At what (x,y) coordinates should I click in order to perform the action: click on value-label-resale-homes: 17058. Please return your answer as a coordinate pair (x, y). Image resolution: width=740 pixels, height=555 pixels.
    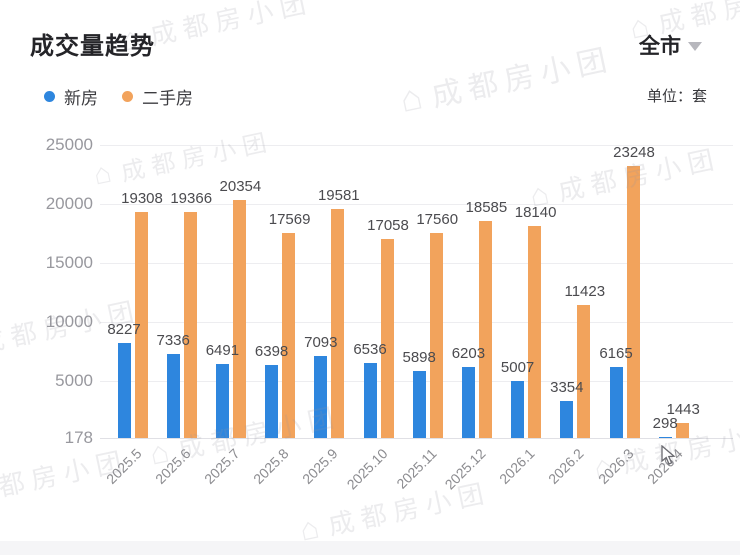
    Looking at the image, I should click on (388, 225).